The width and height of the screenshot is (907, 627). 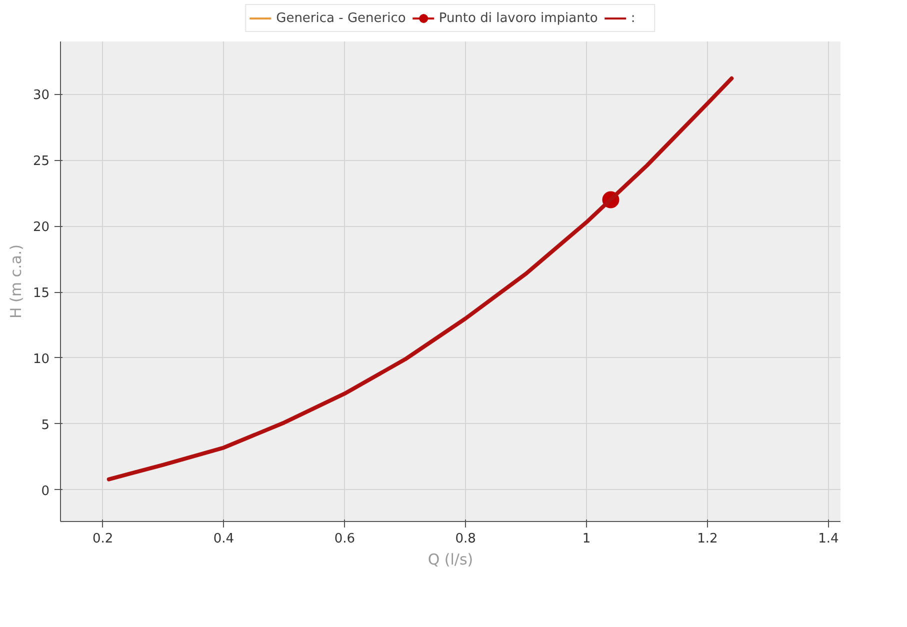 I want to click on y-tick-label: 30, so click(x=41, y=96).